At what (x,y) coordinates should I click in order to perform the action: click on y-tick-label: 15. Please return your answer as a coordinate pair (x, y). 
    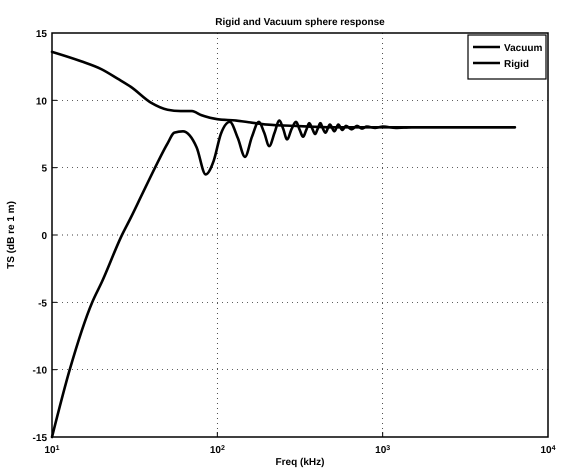
    Looking at the image, I should click on (42, 34).